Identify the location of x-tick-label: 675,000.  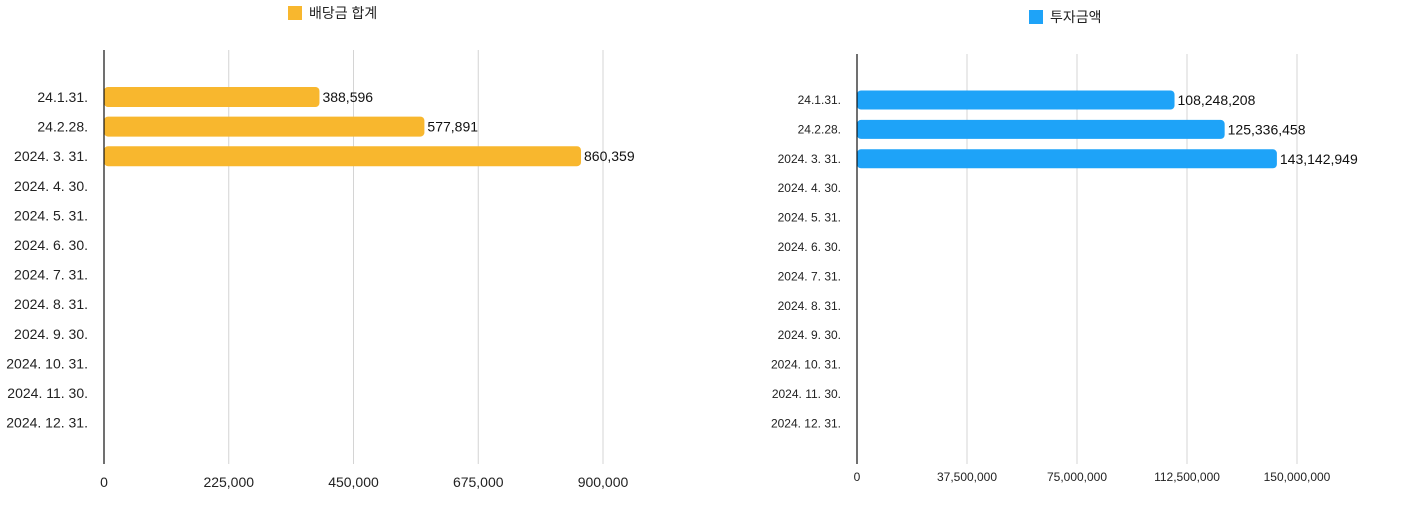
(478, 482).